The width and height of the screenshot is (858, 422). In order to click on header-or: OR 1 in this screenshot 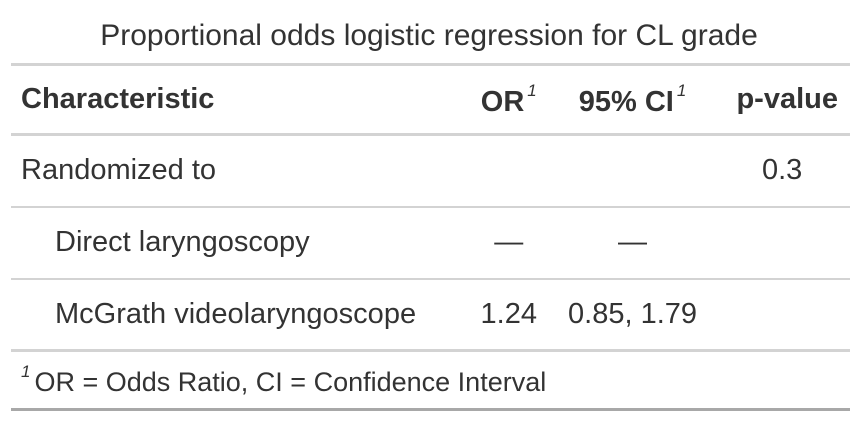, I will do `click(508, 99)`.